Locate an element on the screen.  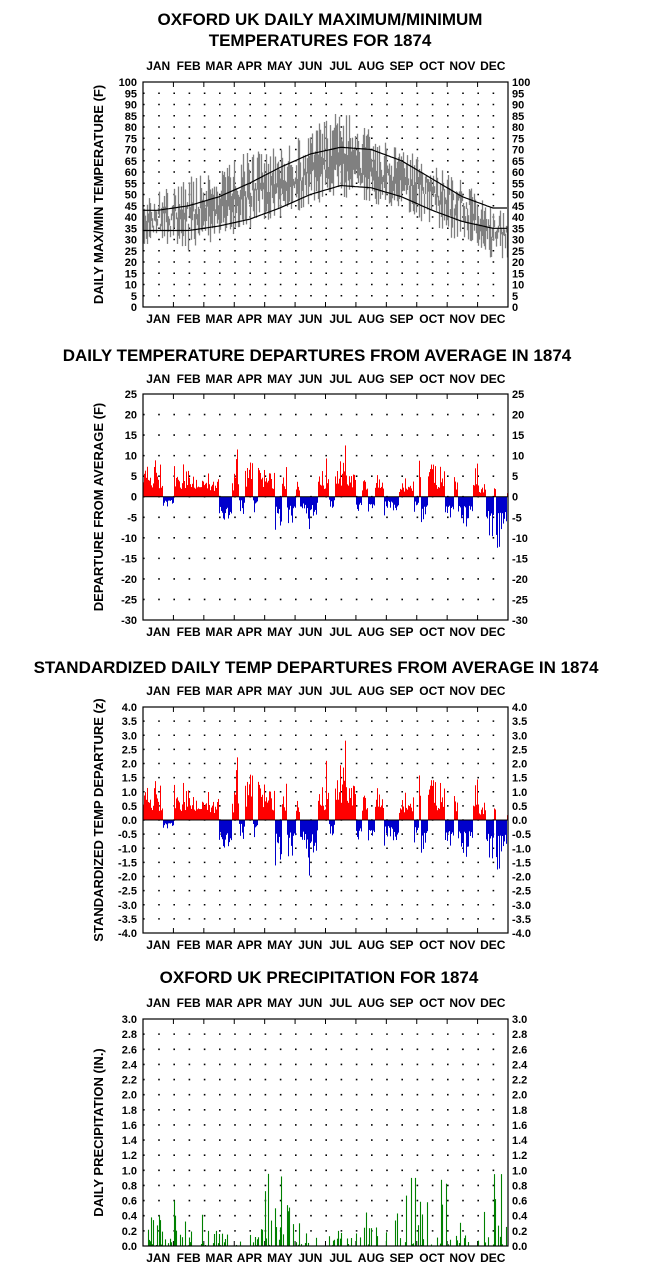
precip-month-label-bottom: JUN is located at coordinates (310, 1258).